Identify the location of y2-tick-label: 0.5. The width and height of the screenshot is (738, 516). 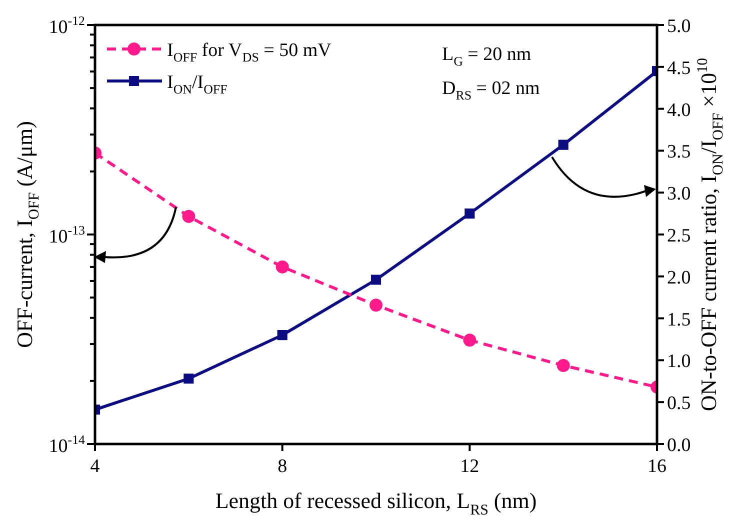
(679, 403).